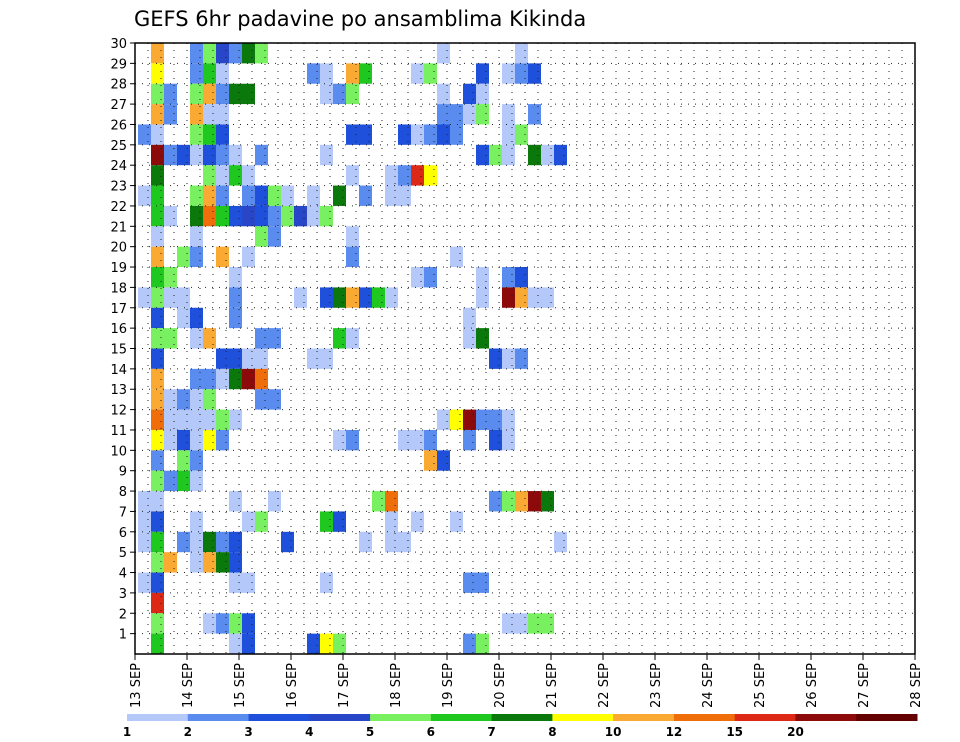 The height and width of the screenshot is (742, 960). What do you see at coordinates (431, 732) in the screenshot?
I see `legend-label: 6` at bounding box center [431, 732].